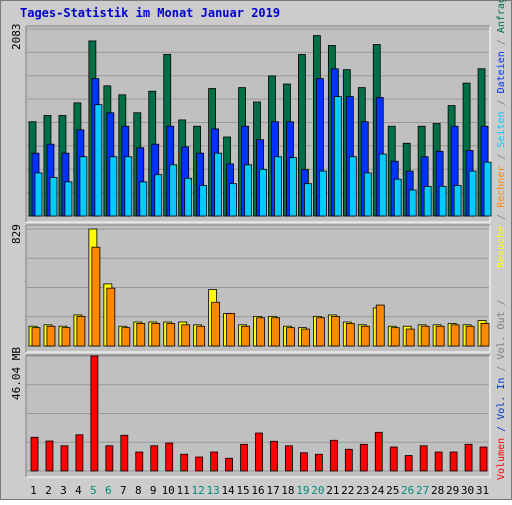 The image size is (512, 505). What do you see at coordinates (317, 490) in the screenshot?
I see `x-tick-label-day-20: 20` at bounding box center [317, 490].